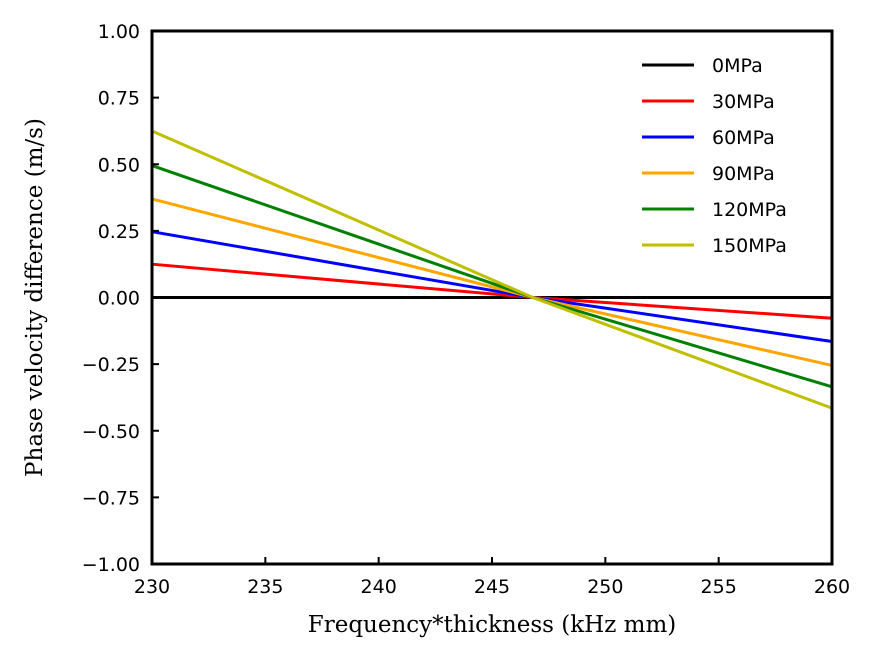  What do you see at coordinates (379, 587) in the screenshot?
I see `x-tick-label: 240` at bounding box center [379, 587].